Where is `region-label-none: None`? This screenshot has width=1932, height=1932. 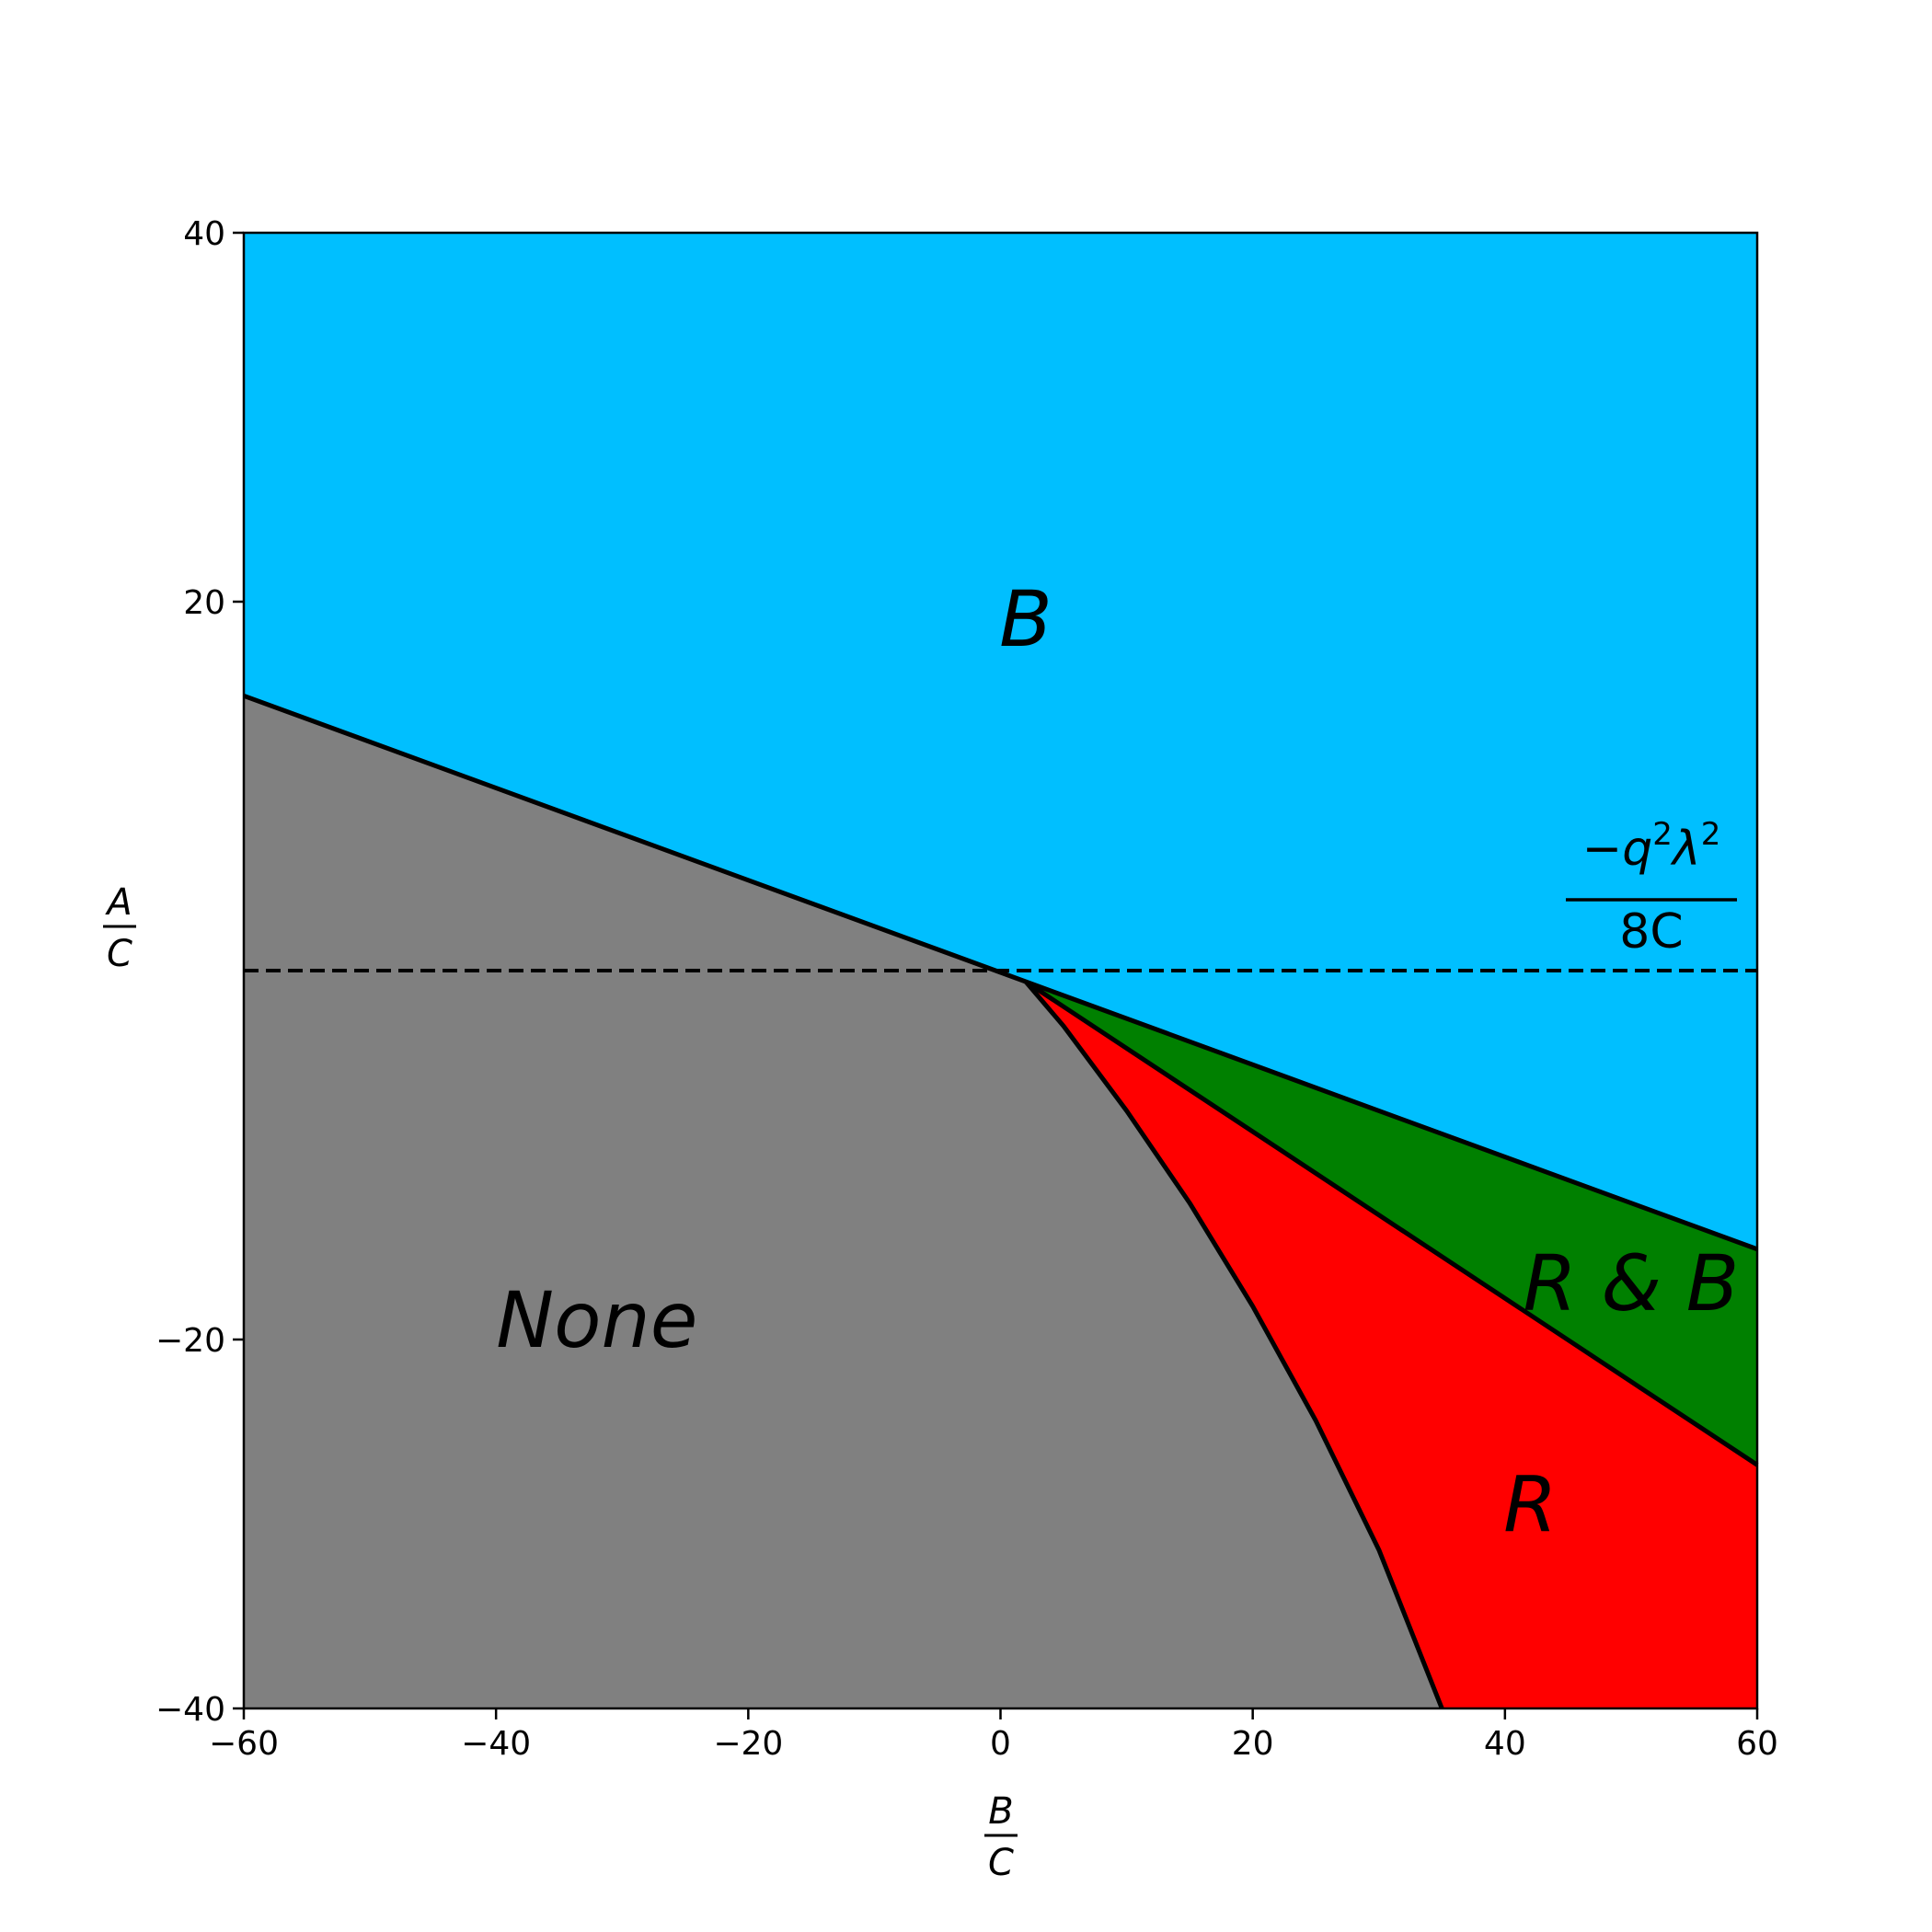
region-label-none: None is located at coordinates (596, 1320).